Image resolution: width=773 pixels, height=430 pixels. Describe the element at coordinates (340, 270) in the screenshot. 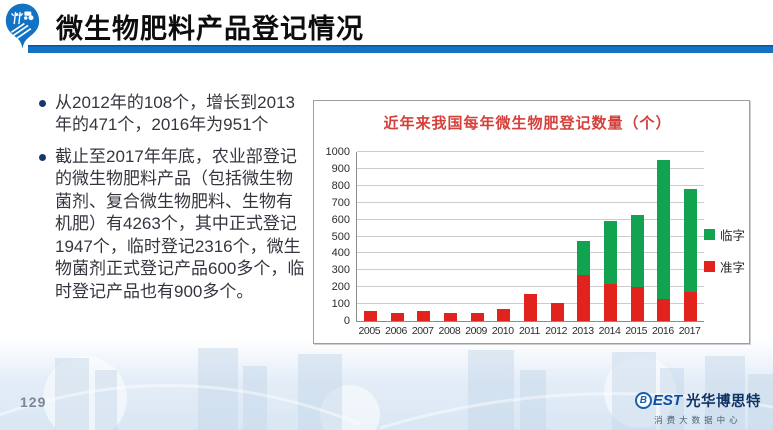

I see `y-tick-label: 300` at that location.